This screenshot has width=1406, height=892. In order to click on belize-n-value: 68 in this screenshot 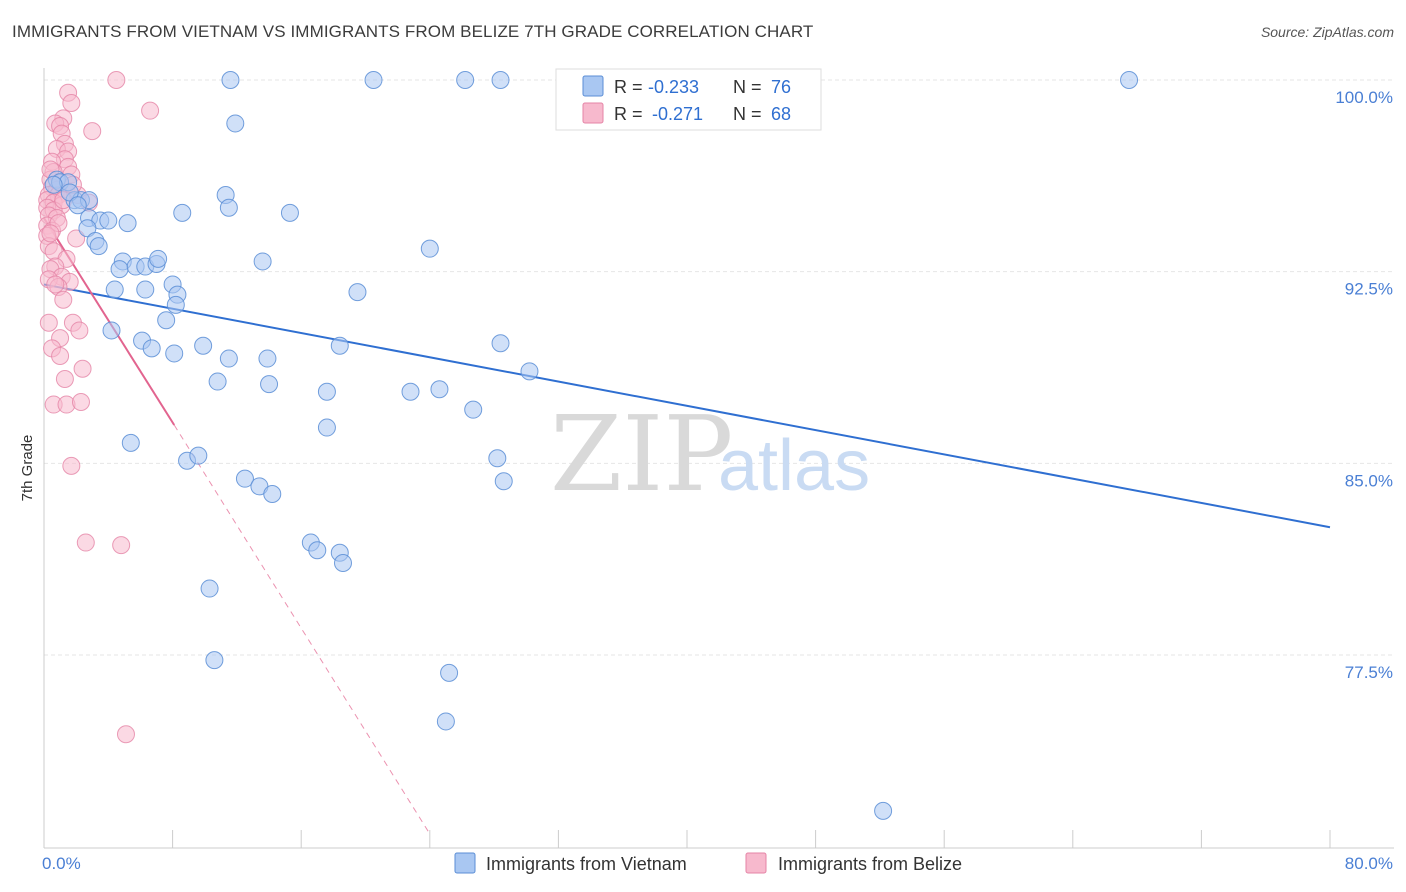, I will do `click(781, 114)`.